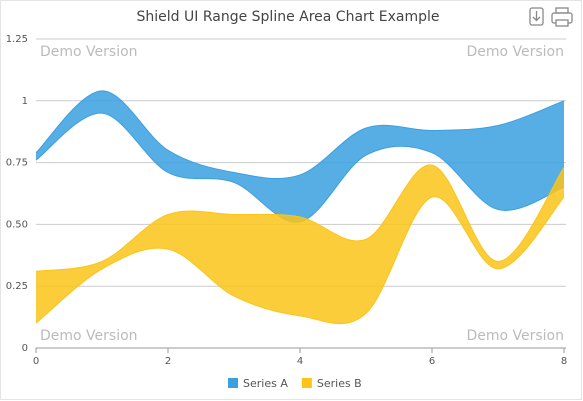 Image resolution: width=583 pixels, height=401 pixels. Describe the element at coordinates (300, 361) in the screenshot. I see `x-tick-label: 4` at that location.